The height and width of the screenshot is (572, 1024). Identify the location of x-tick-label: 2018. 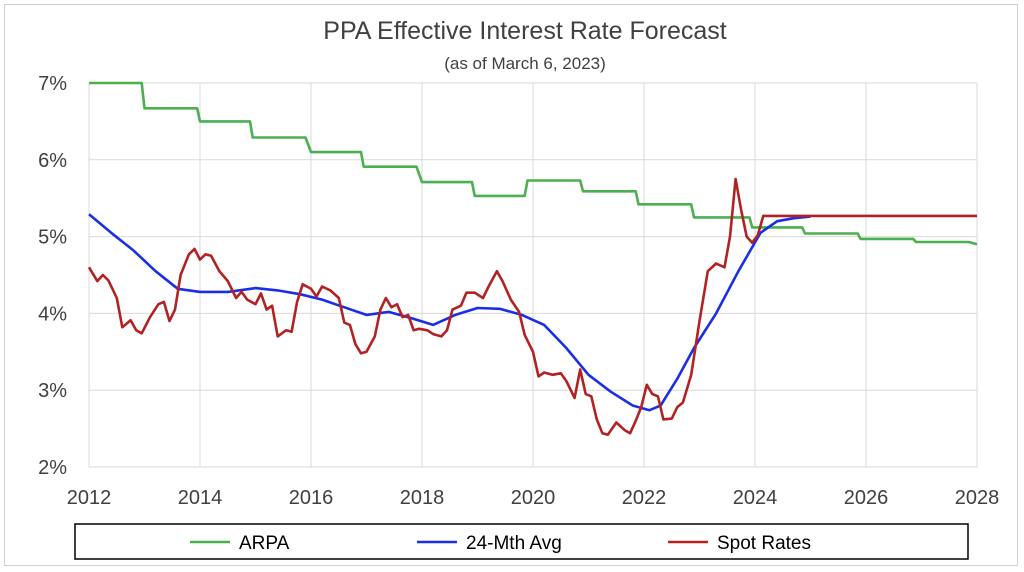
(422, 498).